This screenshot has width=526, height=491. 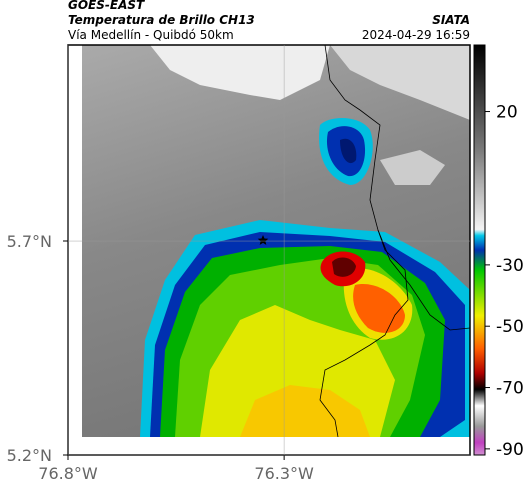 What do you see at coordinates (479, 250) in the screenshot?
I see `colorbar` at bounding box center [479, 250].